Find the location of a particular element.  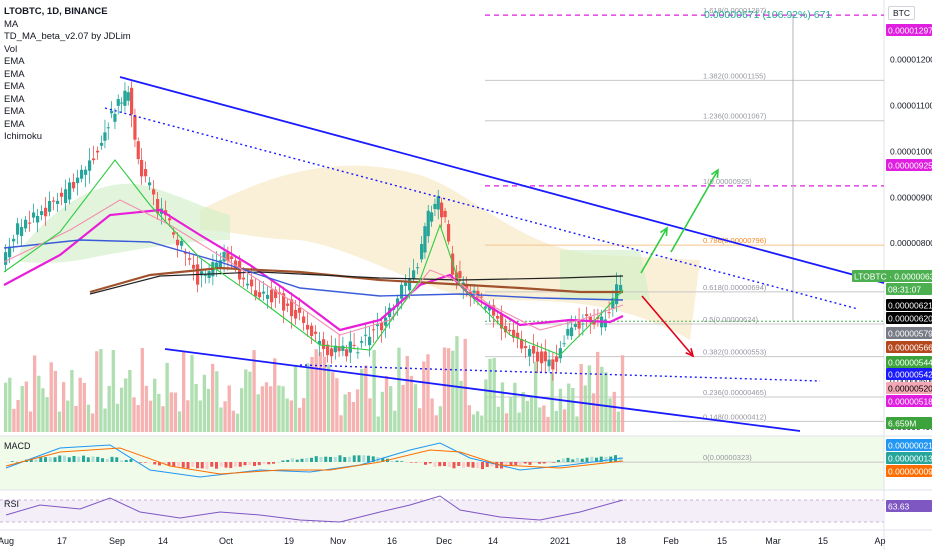

symbol-title: LTOBTC, 1D, BINANCE is located at coordinates (56, 11).